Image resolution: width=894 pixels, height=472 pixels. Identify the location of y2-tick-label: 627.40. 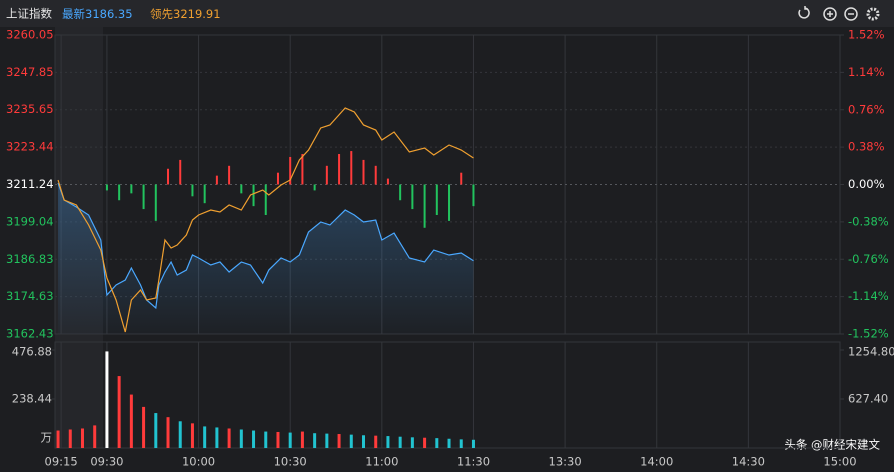
(868, 399).